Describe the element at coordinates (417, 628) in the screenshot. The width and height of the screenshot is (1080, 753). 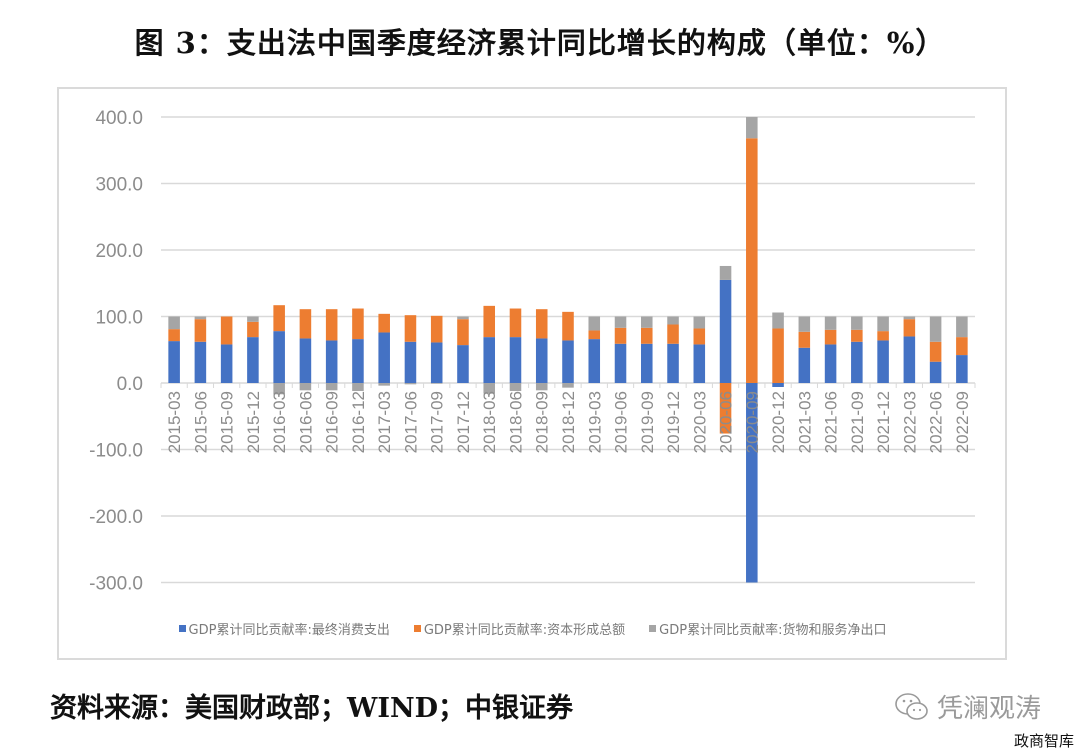
I see `legend-swatch-capital-formation` at that location.